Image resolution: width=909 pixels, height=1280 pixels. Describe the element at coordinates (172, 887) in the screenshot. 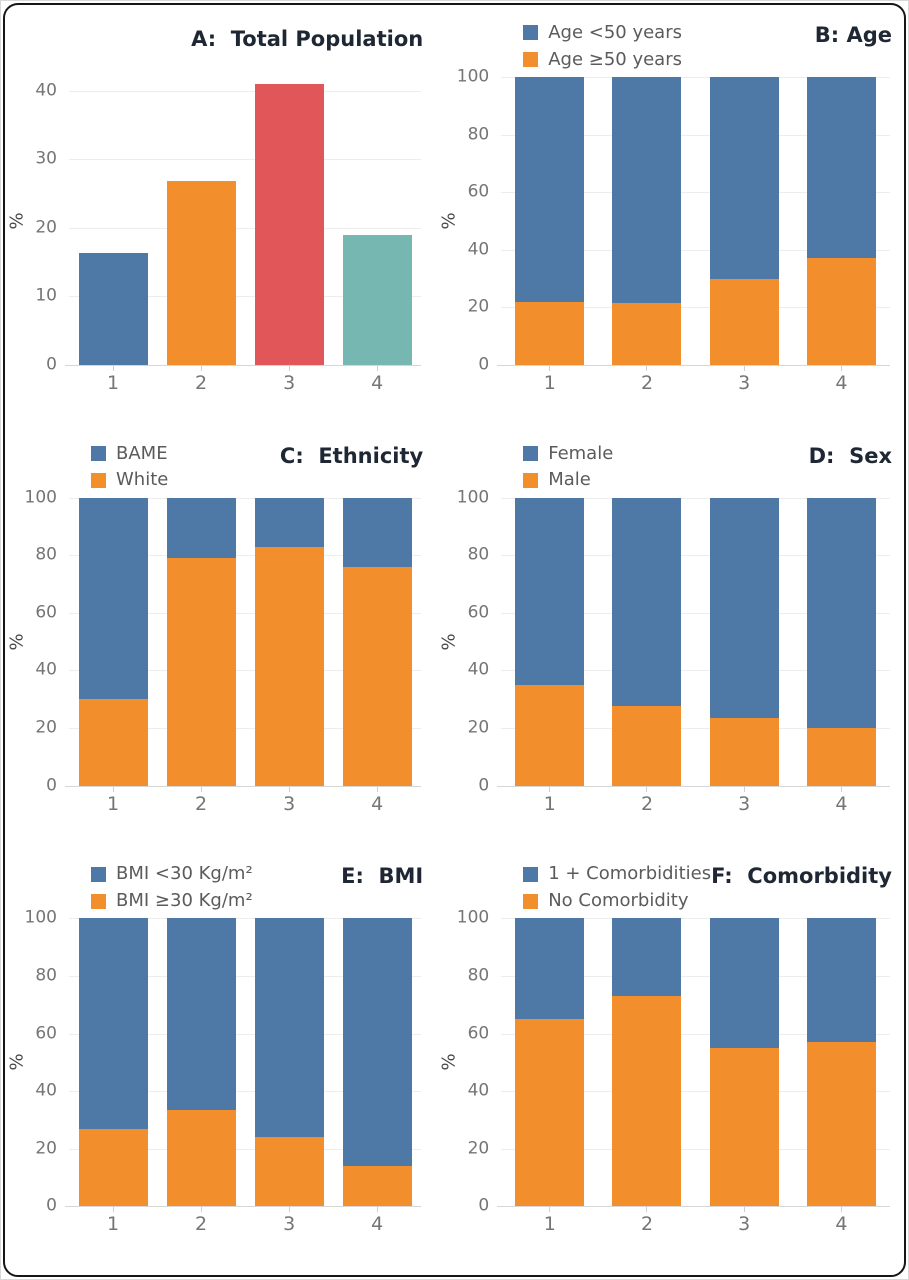

I see `legend-E: BMI <30 Kg/m² BMI ≥30 Kg/m²` at that location.